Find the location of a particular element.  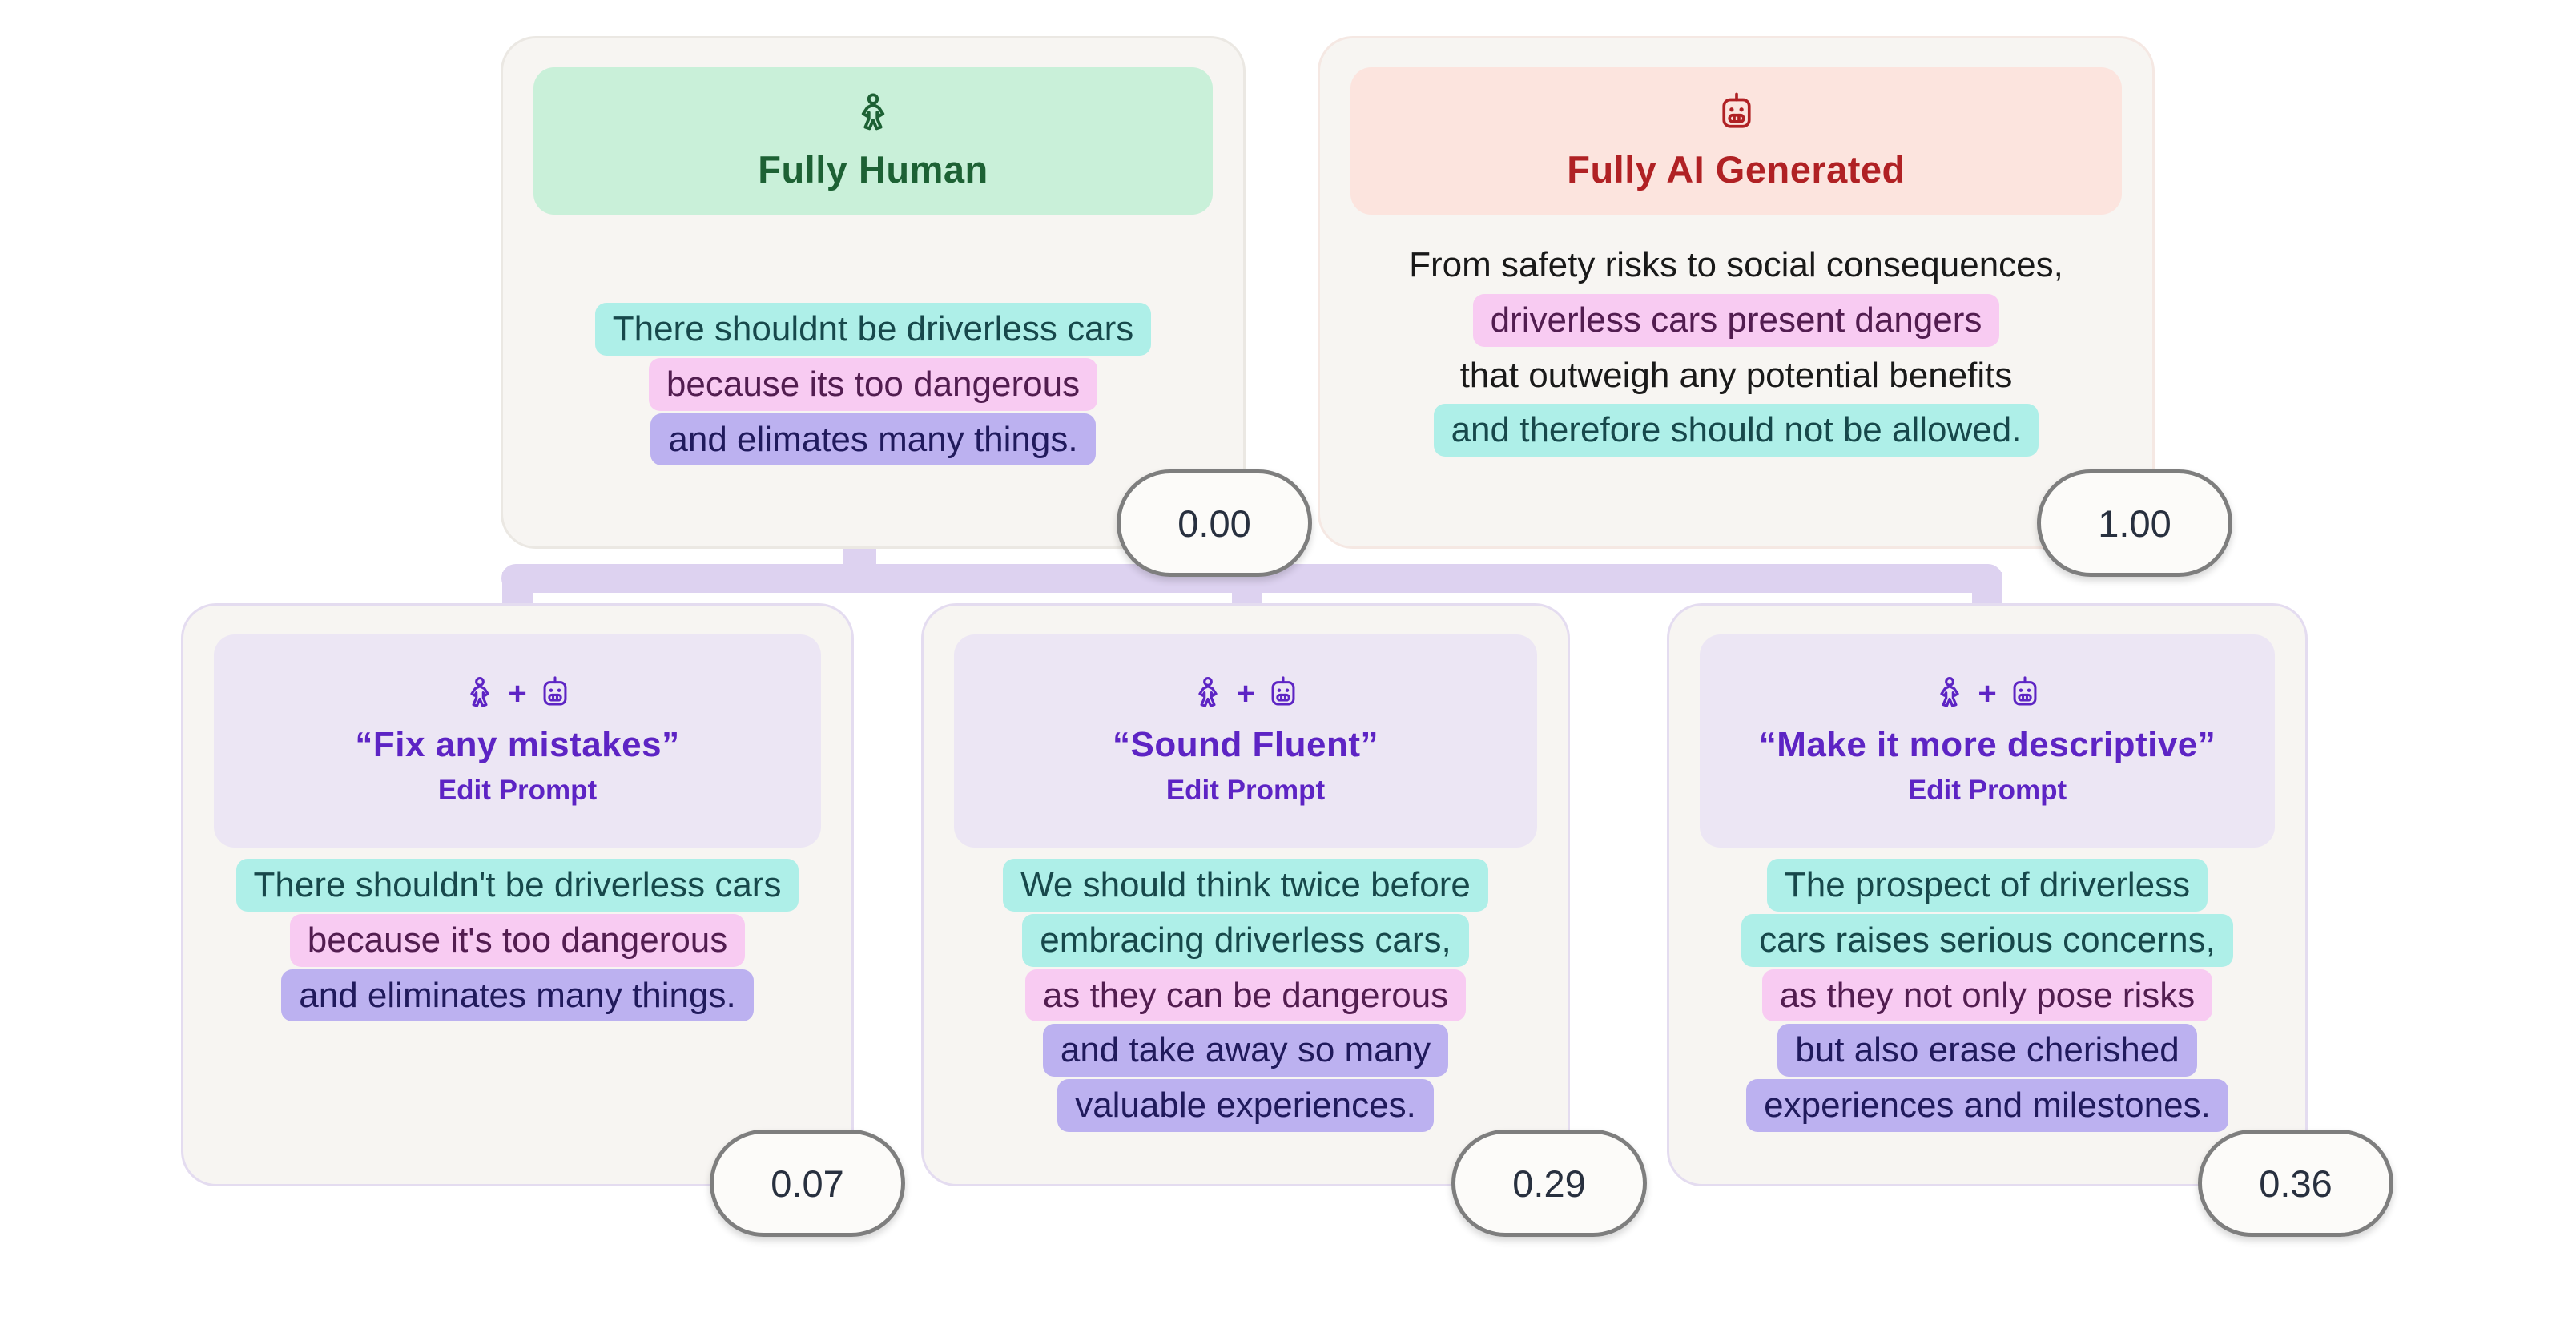

text-line: There shouldnt be driverless cars is located at coordinates (873, 330).